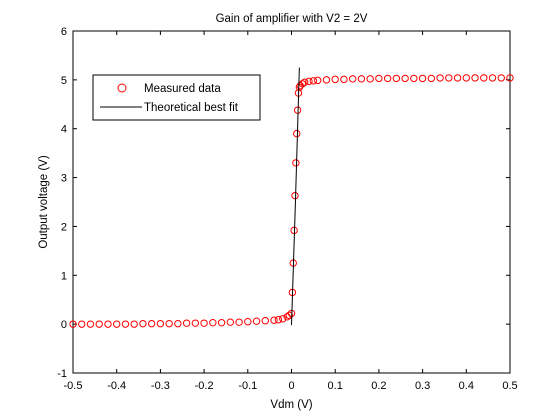  I want to click on legend-label-measured-data: Measured data, so click(182, 89).